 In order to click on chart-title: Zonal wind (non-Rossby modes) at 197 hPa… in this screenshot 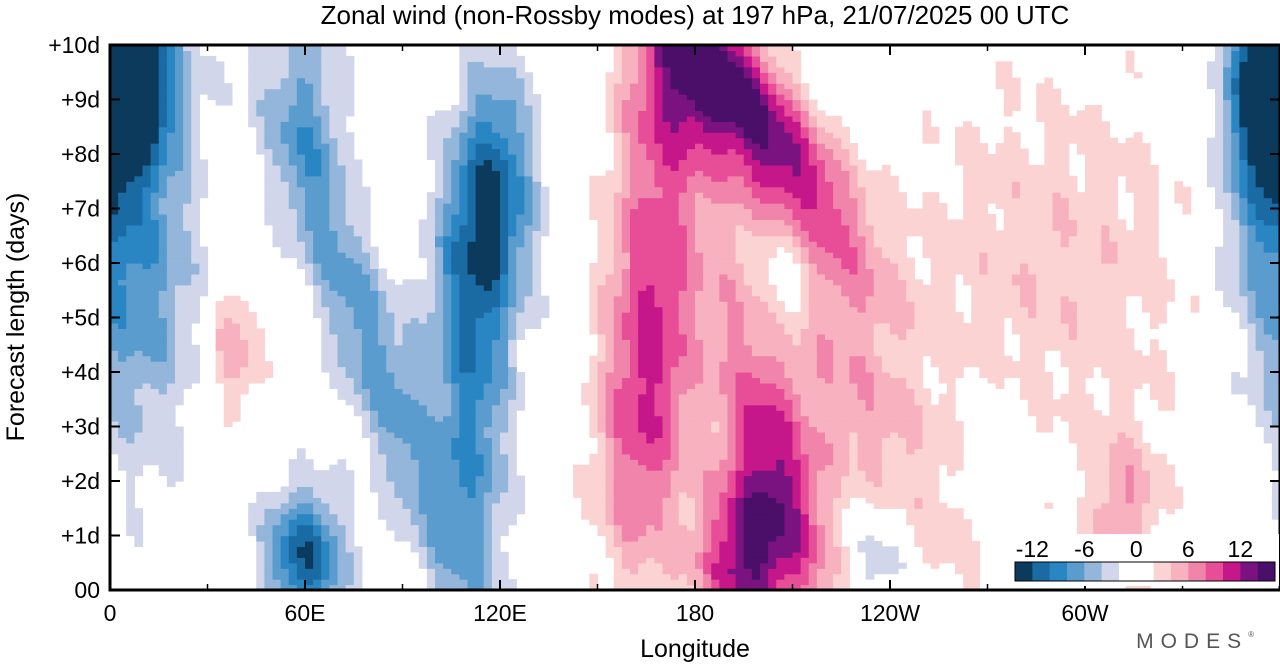, I will do `click(695, 15)`.